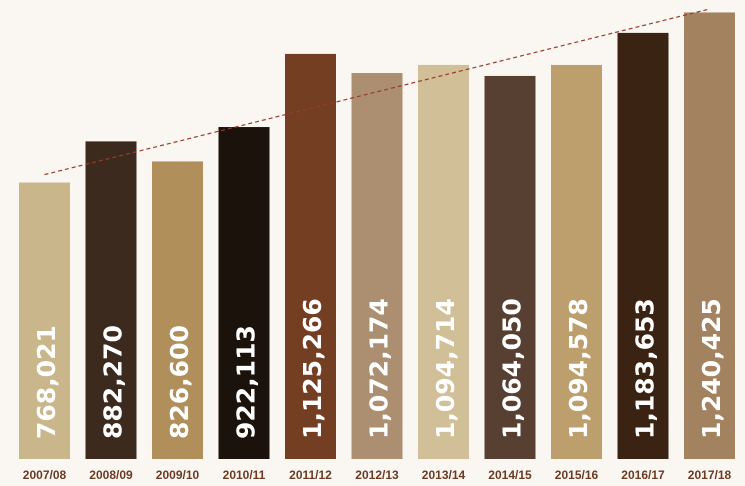 Image resolution: width=745 pixels, height=486 pixels. What do you see at coordinates (643, 245) in the screenshot?
I see `bar-2016/17` at bounding box center [643, 245].